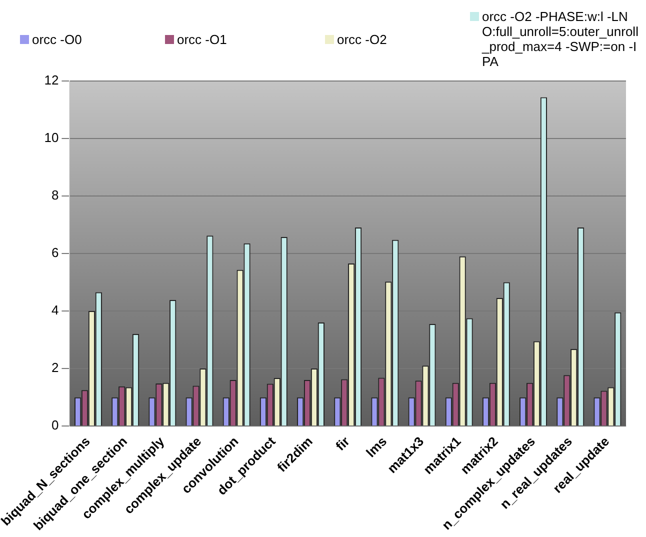 The height and width of the screenshot is (537, 646). I want to click on legend-label: orcc -O2 -PHASE:w:l -LNO:full_unroll=5:outer_unroll_prod_max=4 -SWP:=on -IPA, so click(561, 39).